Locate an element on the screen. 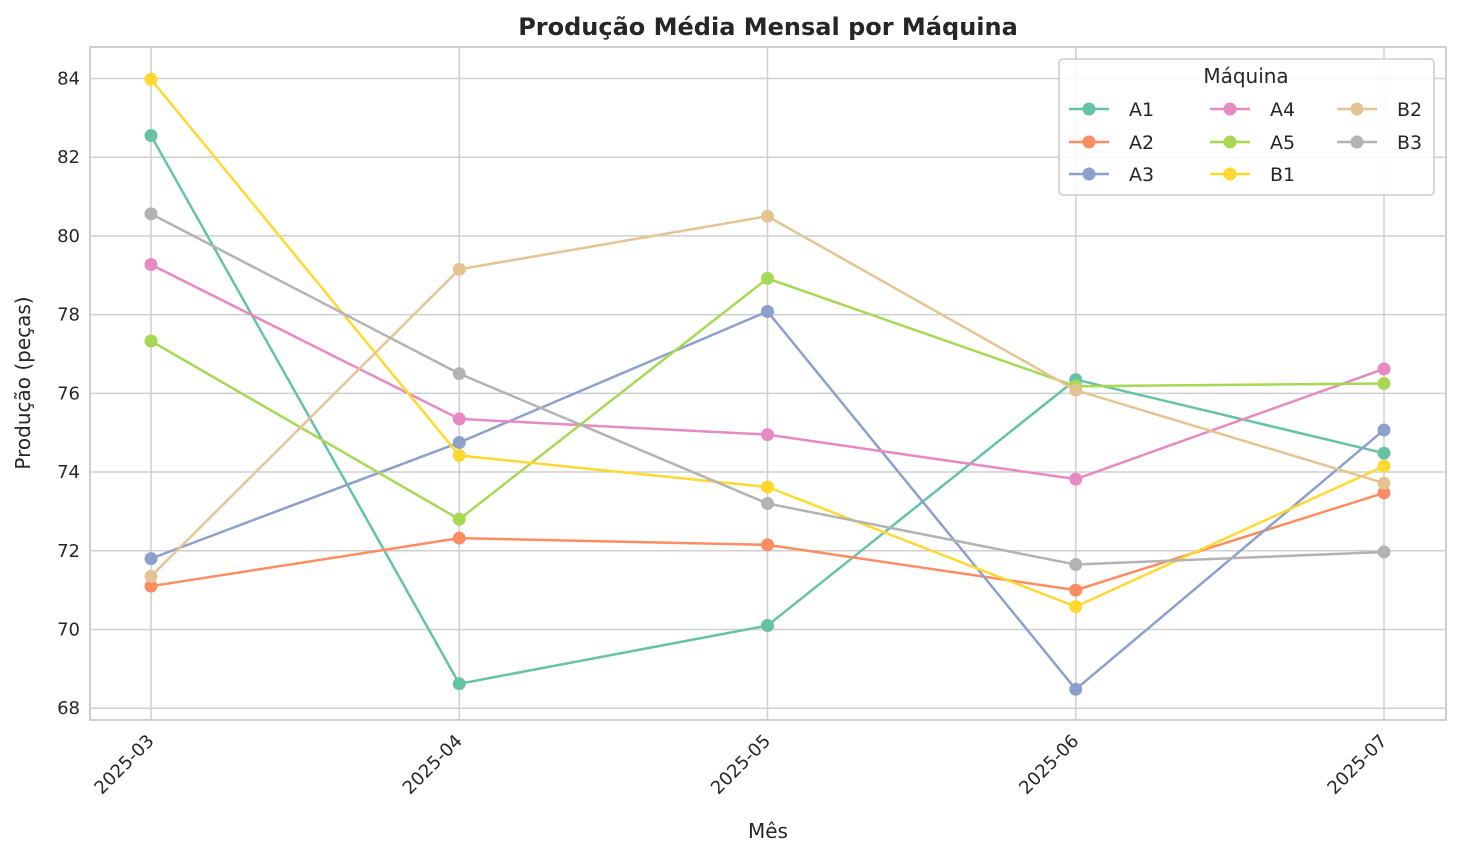 Image resolution: width=1460 pixels, height=858 pixels. x-tick-label: 2025-06 is located at coordinates (1049, 765).